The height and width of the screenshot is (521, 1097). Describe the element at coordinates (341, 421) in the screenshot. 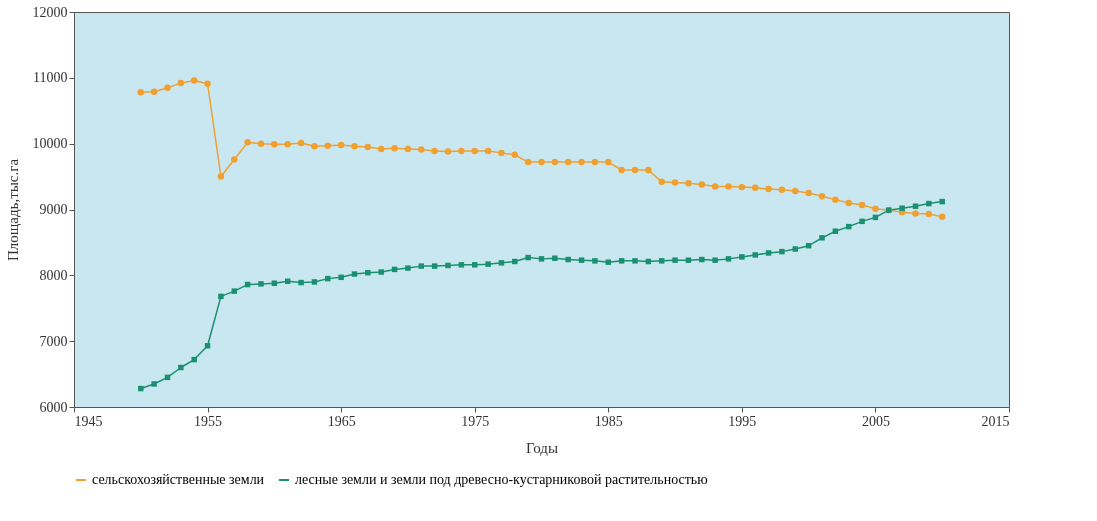

I see `x-tick-label: 1965` at that location.